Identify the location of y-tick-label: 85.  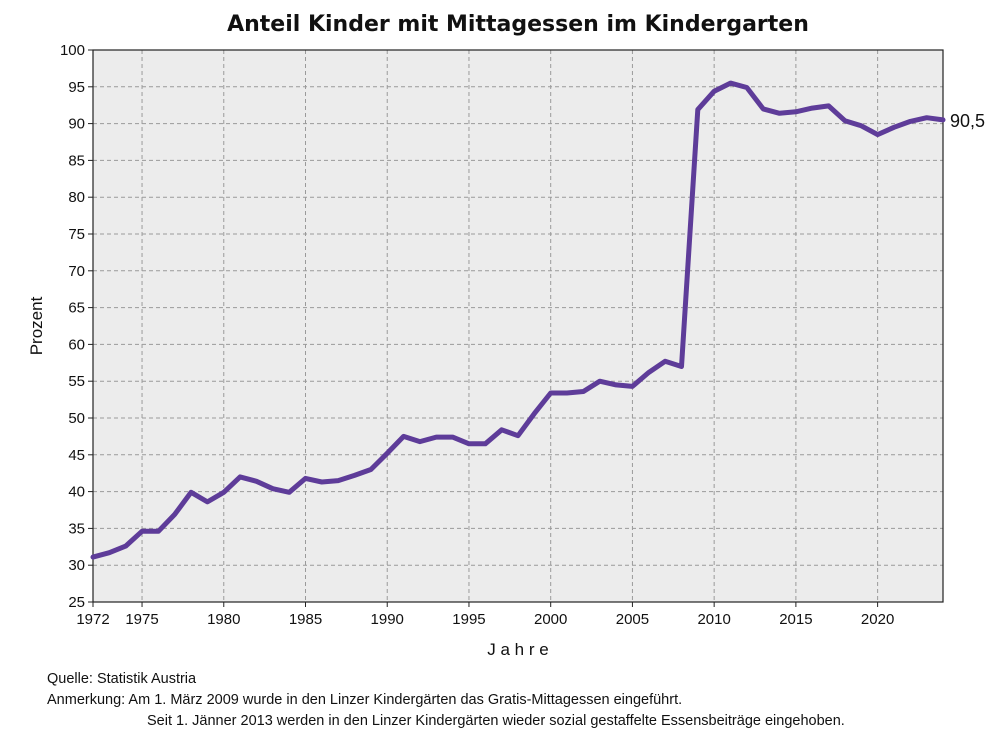
(76, 160).